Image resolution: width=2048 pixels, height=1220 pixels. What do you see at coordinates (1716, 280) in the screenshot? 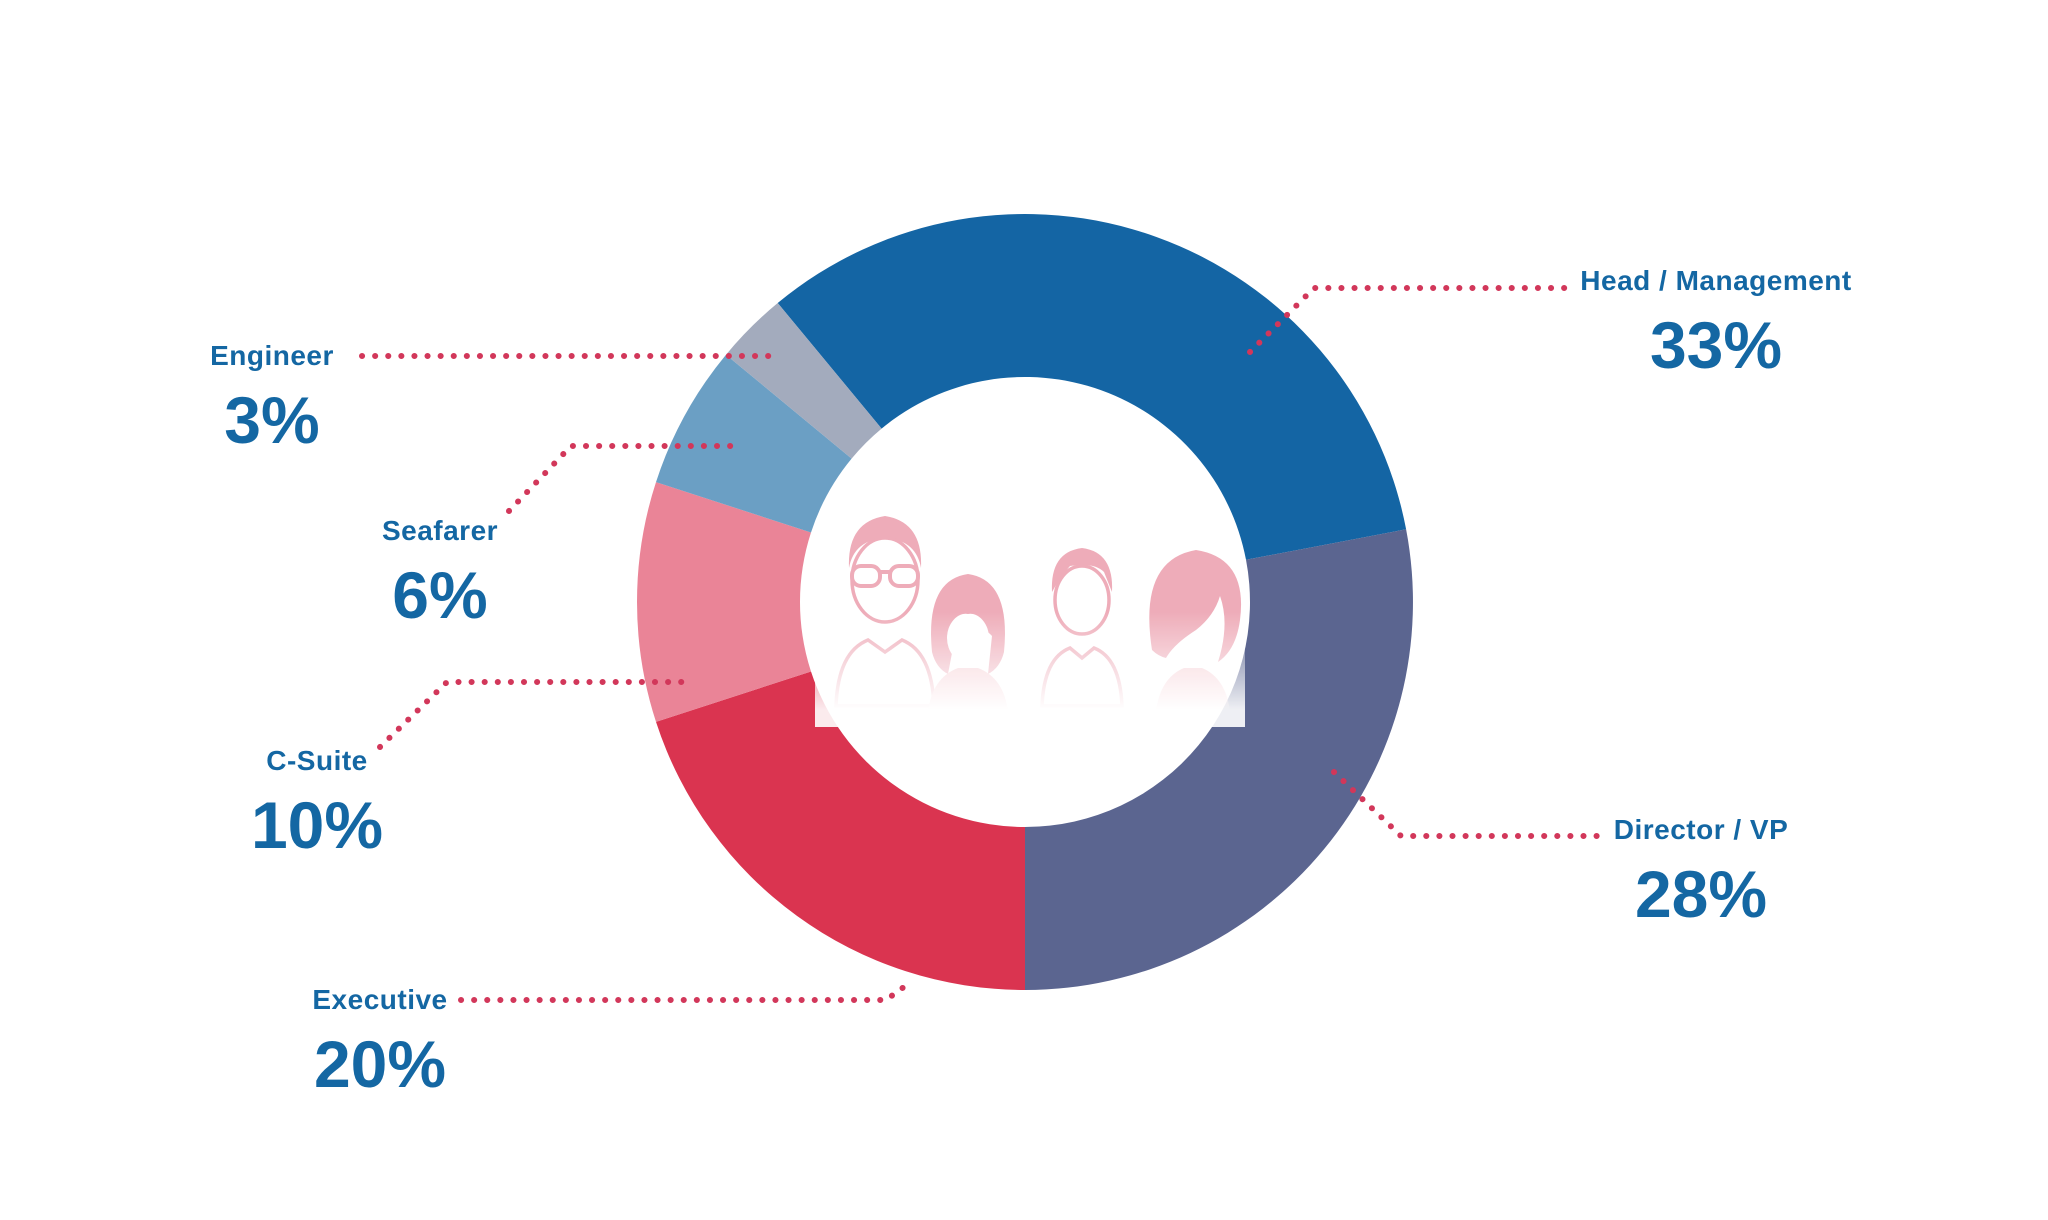
I see `category-label: Head / Management` at bounding box center [1716, 280].